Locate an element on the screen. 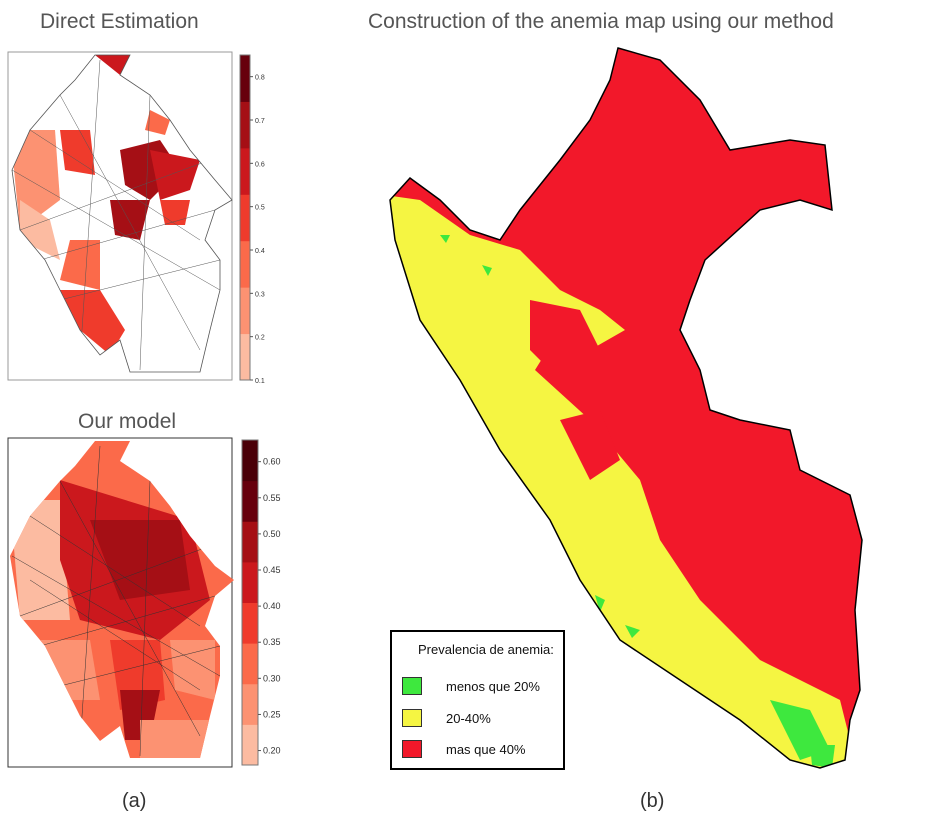 This screenshot has width=942, height=832. colorbar-tick-label: 0.7 is located at coordinates (260, 121).